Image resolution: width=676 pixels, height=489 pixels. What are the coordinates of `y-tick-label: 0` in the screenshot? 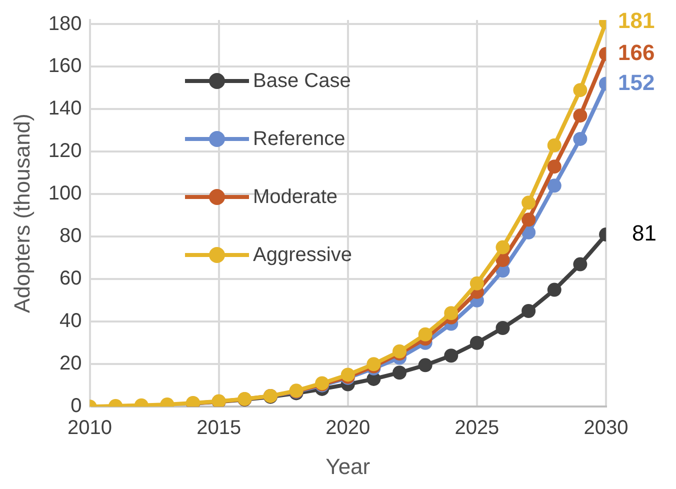 It's located at (76, 406).